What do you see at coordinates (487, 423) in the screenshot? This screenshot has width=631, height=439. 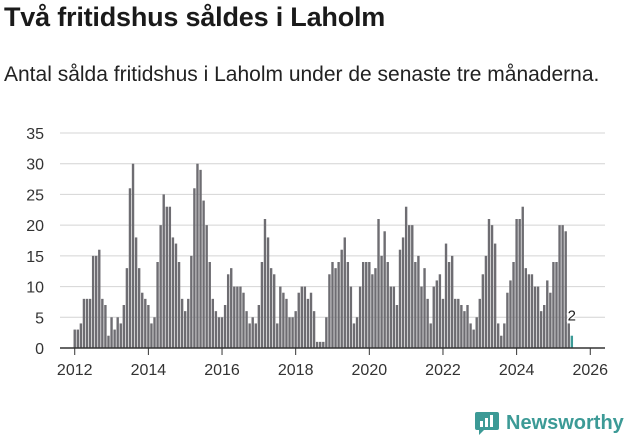 I see `newsworthy-logo-icon` at bounding box center [487, 423].